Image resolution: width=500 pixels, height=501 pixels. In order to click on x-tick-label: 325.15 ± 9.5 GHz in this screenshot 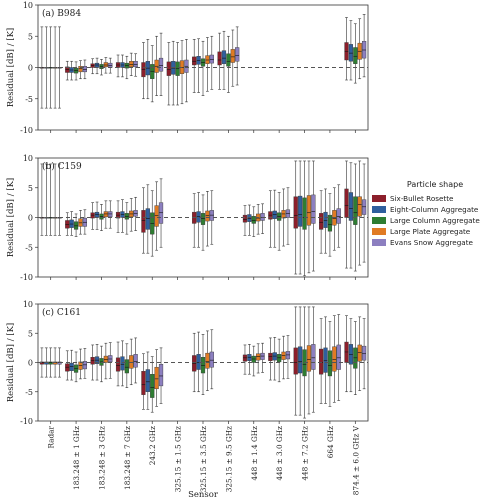, I will do `click(228, 459)`.